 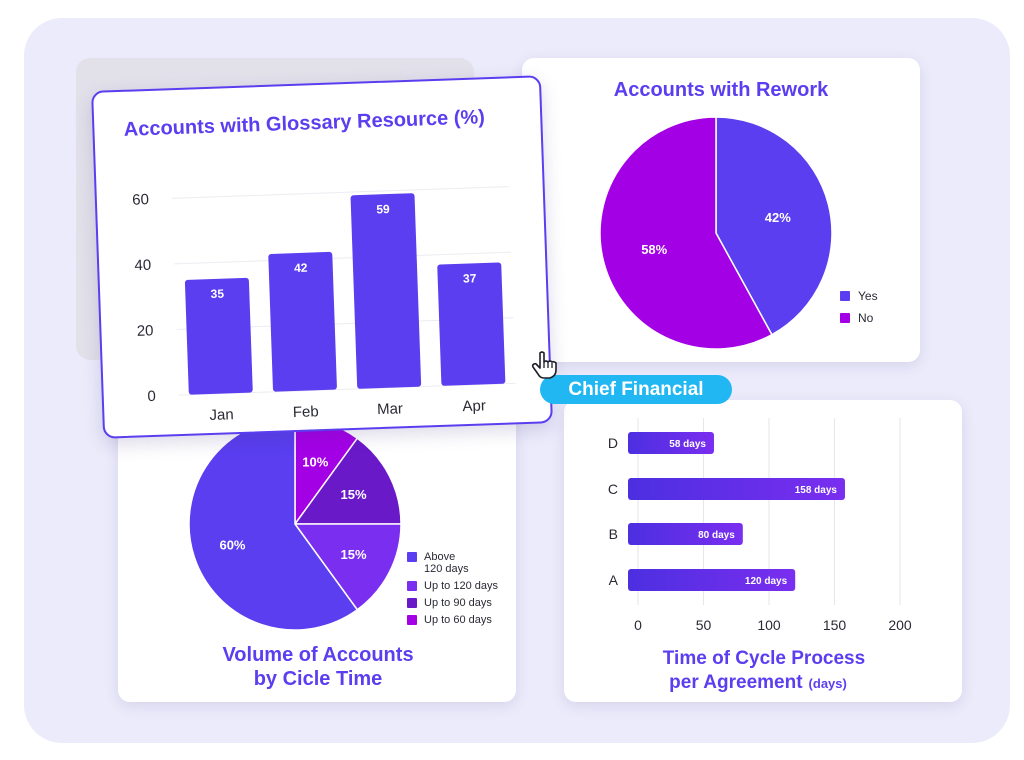 What do you see at coordinates (304, 123) in the screenshot?
I see `glossary-chart-title: Accounts with Glossary Resource (%)` at bounding box center [304, 123].